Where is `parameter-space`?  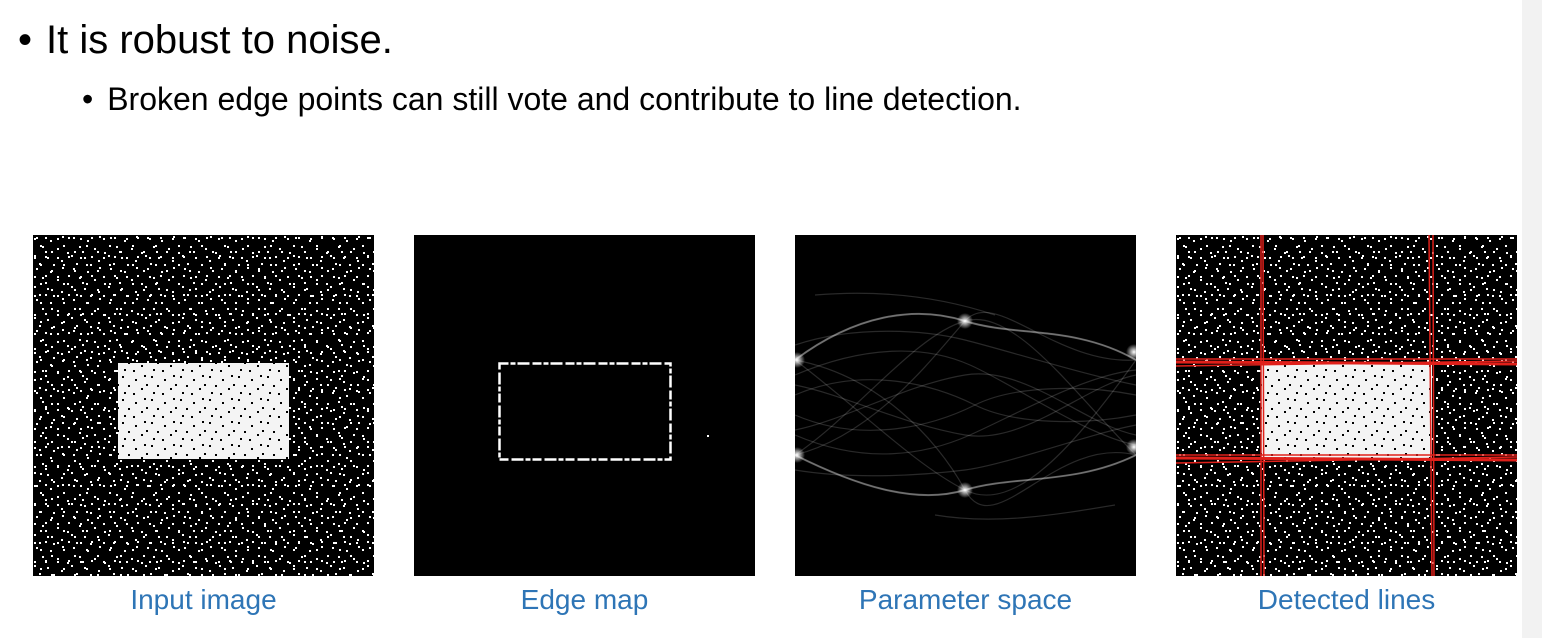
parameter-space is located at coordinates (965, 405).